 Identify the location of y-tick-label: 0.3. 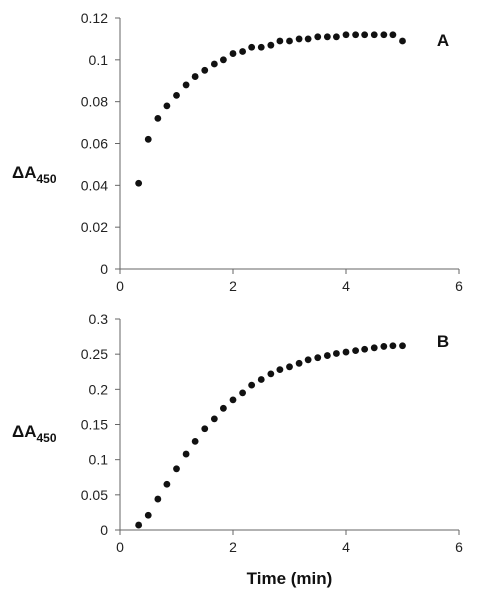
(99, 319).